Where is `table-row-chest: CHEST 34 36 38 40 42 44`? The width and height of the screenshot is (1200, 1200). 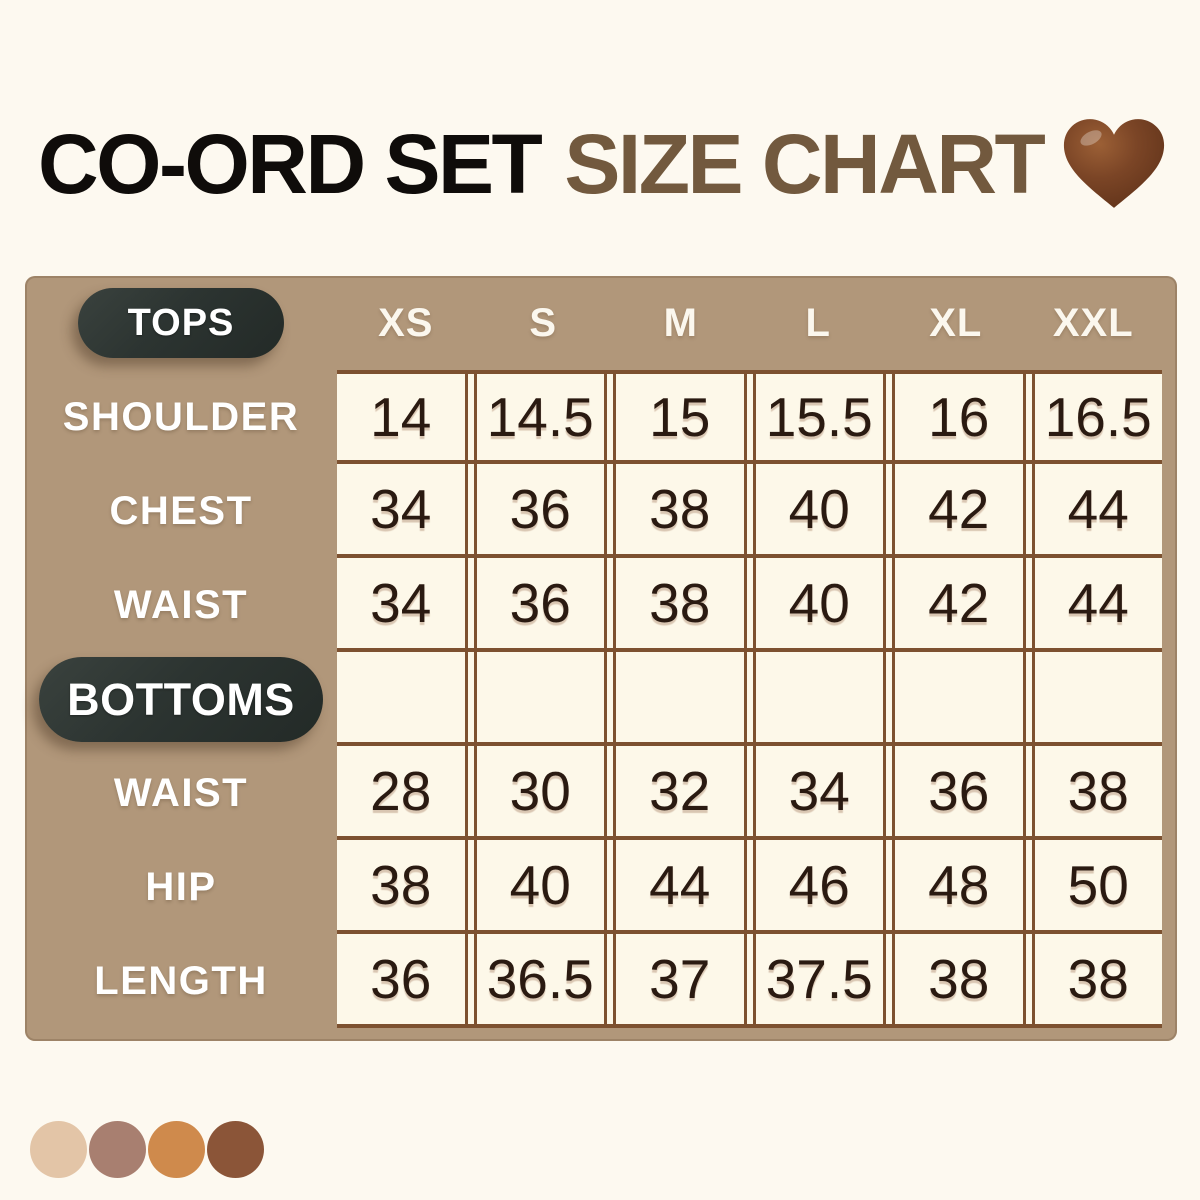
table-row-chest: CHEST 34 36 38 40 42 44 is located at coordinates (593, 511).